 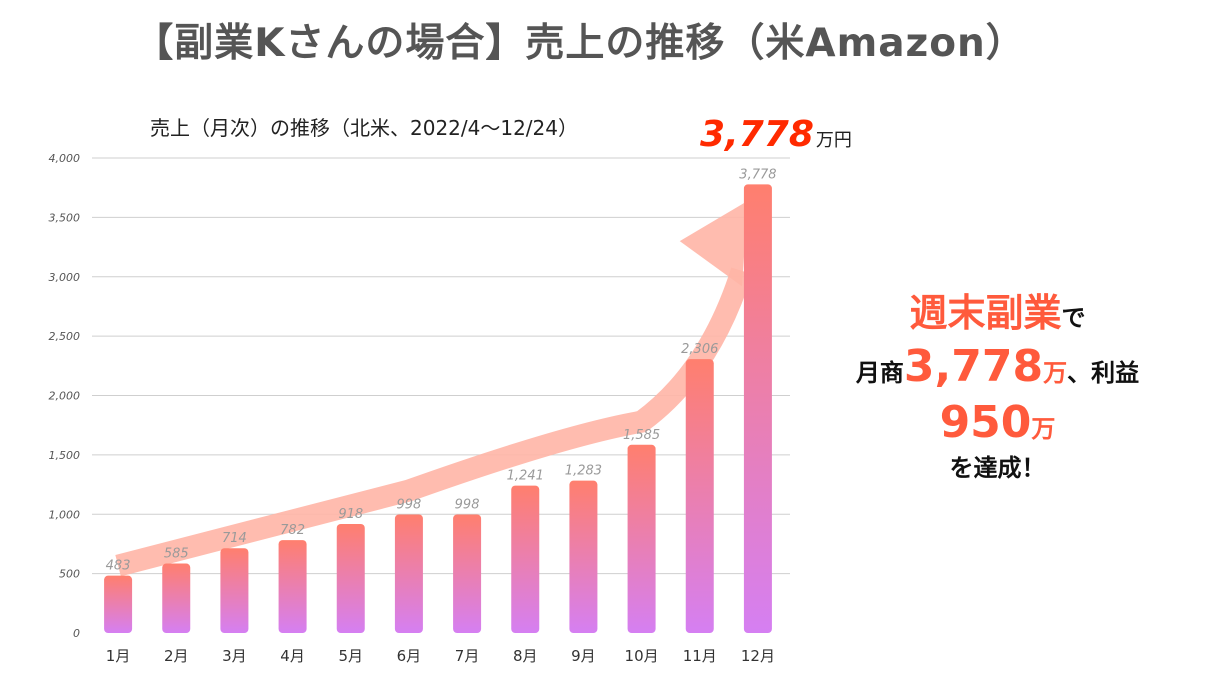 What do you see at coordinates (76, 633) in the screenshot?
I see `y-tick-label: 0` at bounding box center [76, 633].